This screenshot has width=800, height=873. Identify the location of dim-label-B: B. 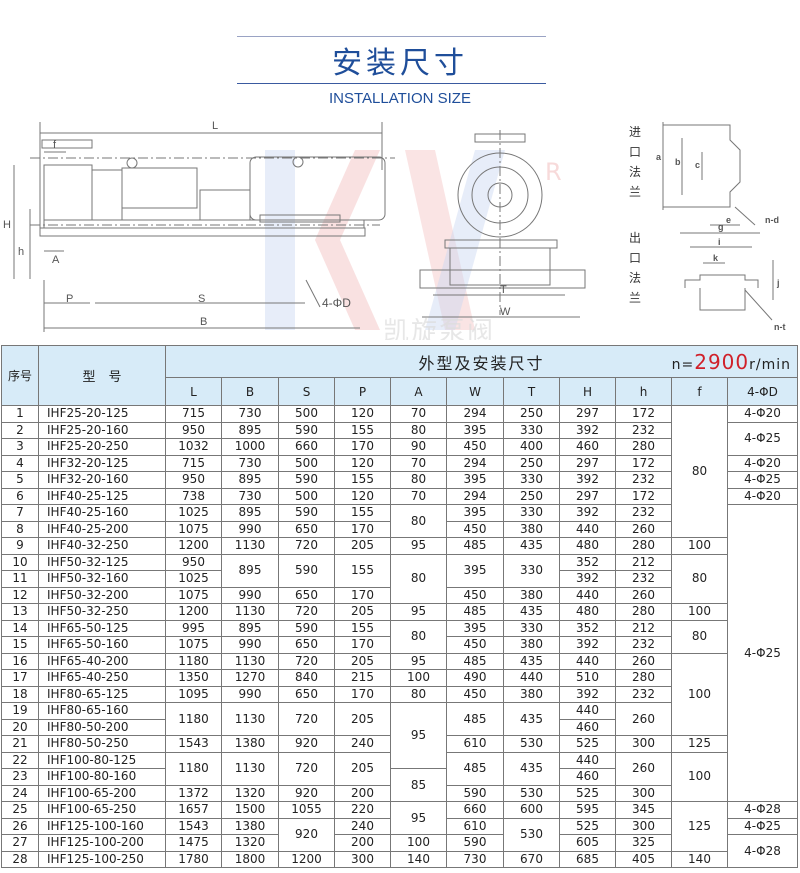
(203, 322).